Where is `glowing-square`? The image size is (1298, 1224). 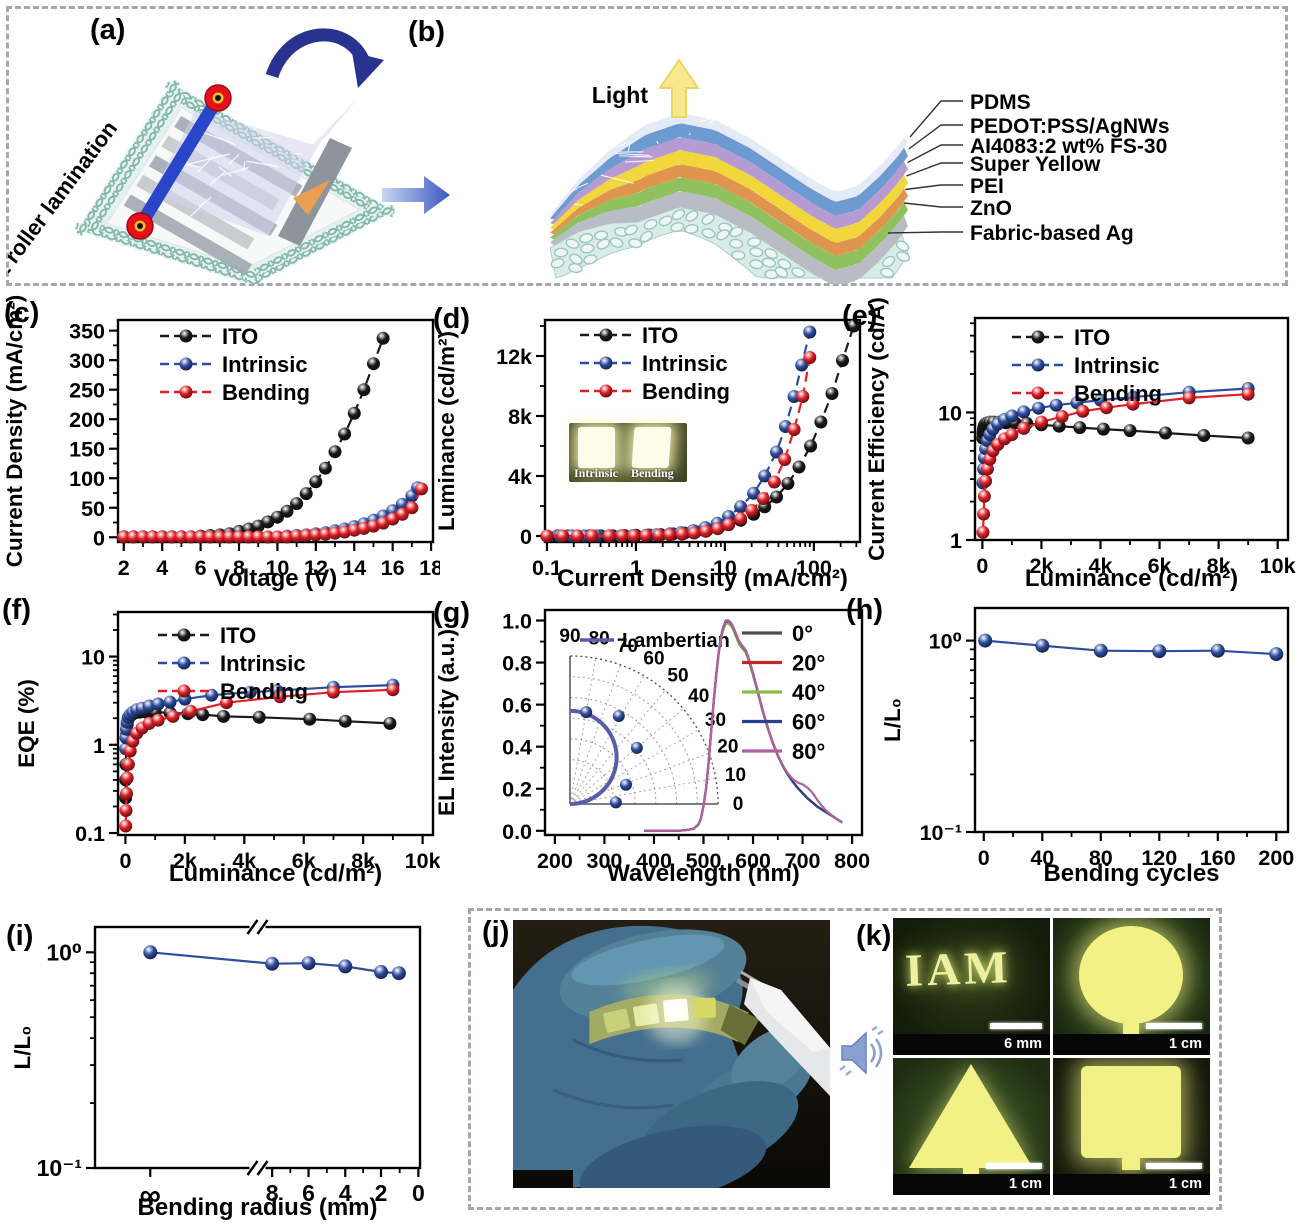 glowing-square is located at coordinates (1131, 1112).